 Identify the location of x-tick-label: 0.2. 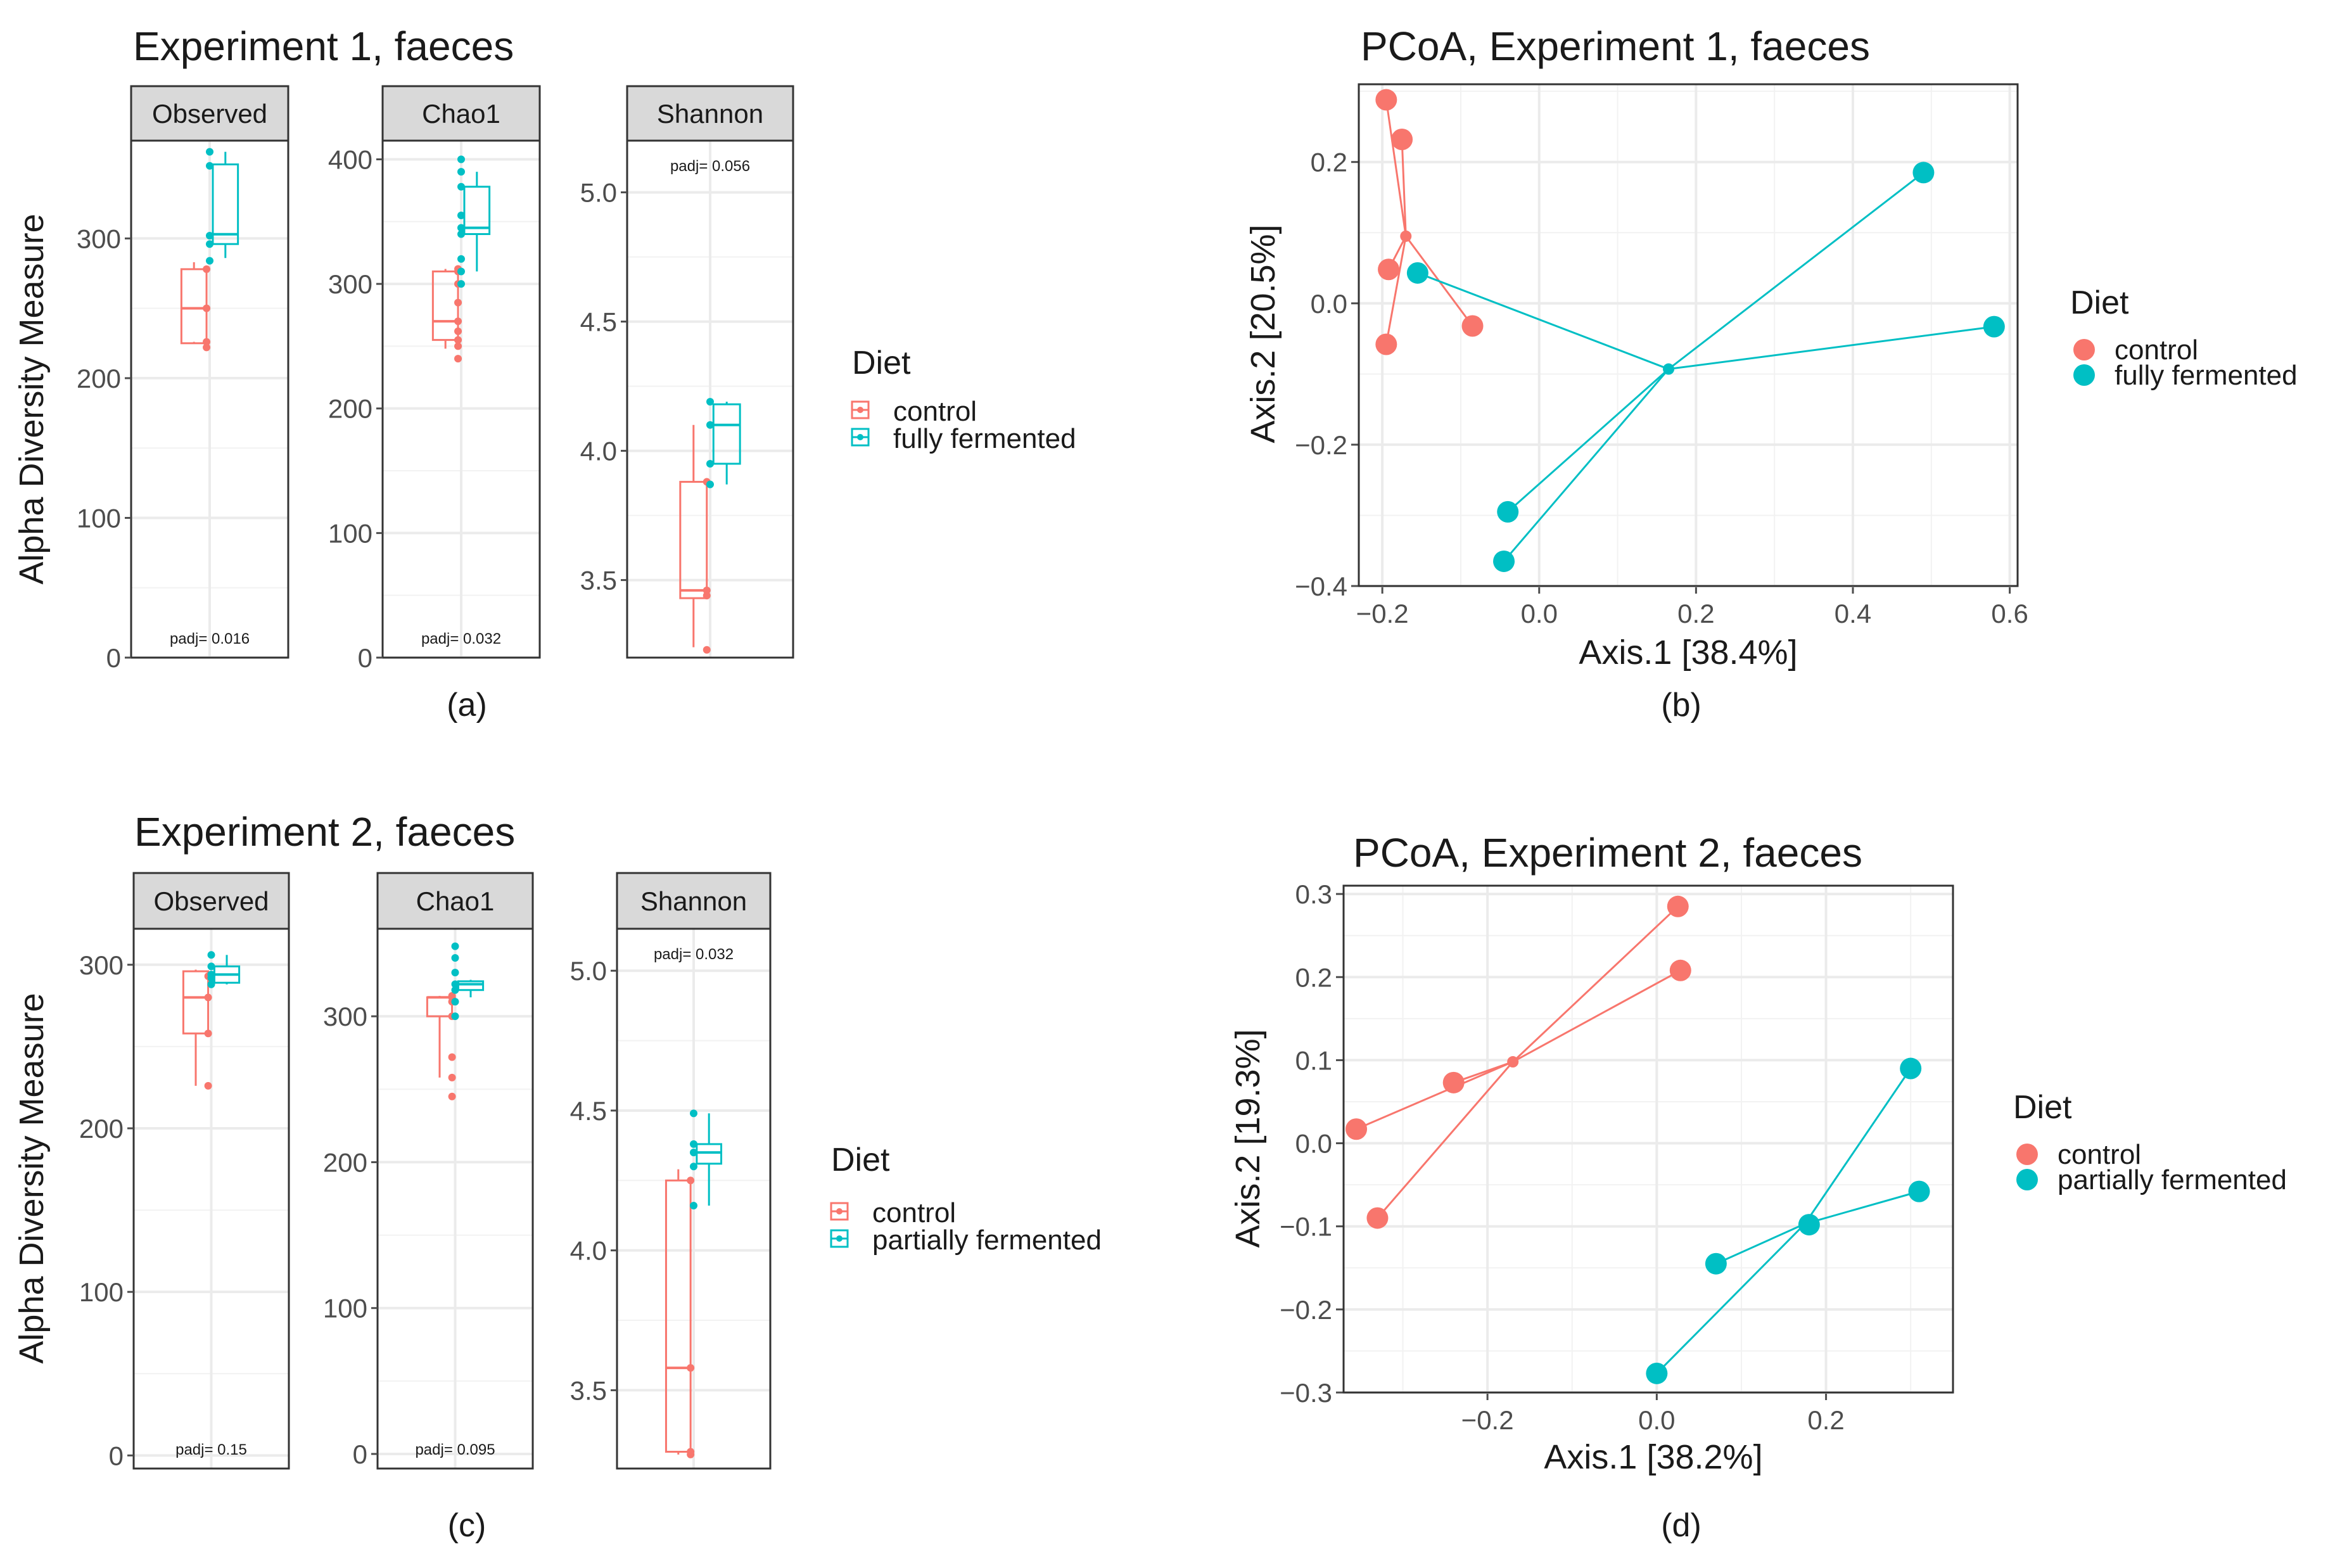
(1825, 1420).